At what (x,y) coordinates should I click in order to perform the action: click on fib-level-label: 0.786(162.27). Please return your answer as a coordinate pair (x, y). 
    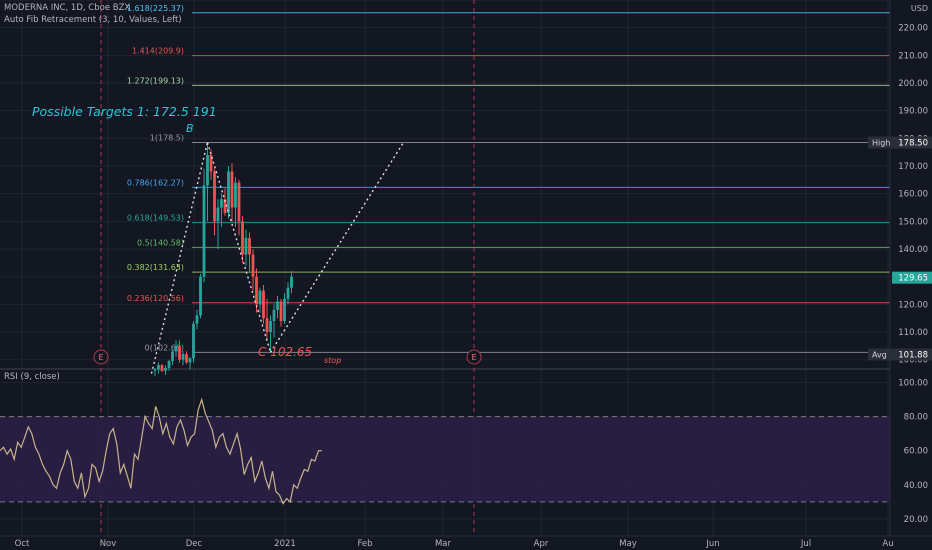
    Looking at the image, I should click on (155, 182).